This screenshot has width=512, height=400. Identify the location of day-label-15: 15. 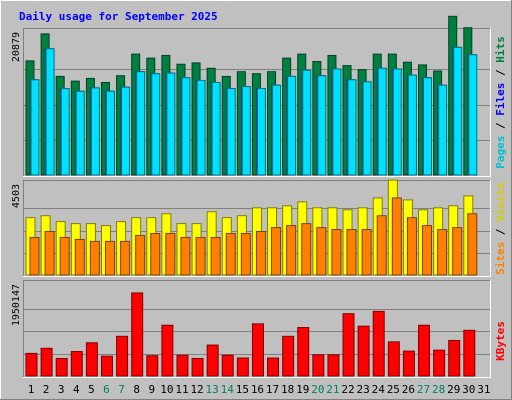
(242, 389).